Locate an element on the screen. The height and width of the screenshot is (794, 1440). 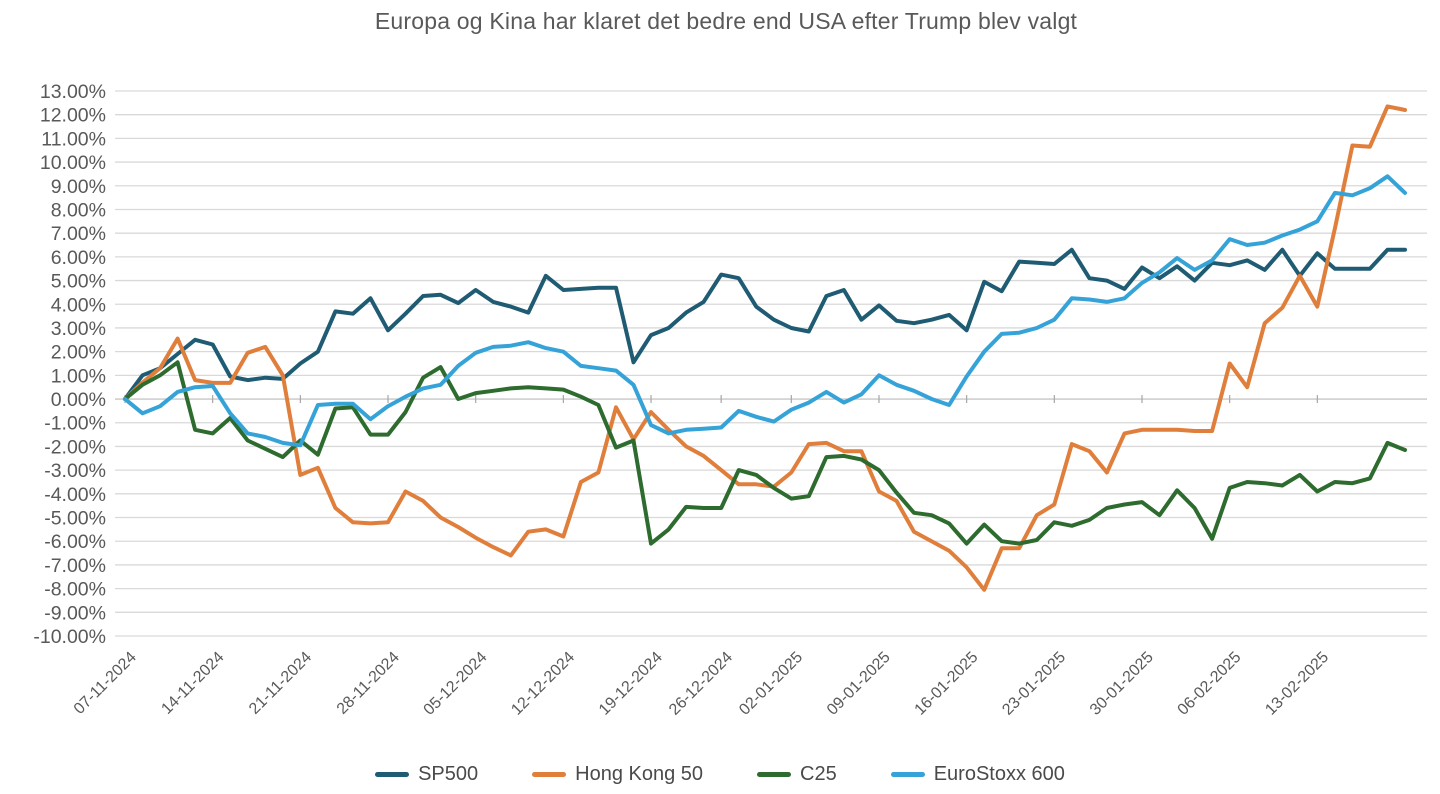
y-tick-label: -7.00% is located at coordinates (75, 566).